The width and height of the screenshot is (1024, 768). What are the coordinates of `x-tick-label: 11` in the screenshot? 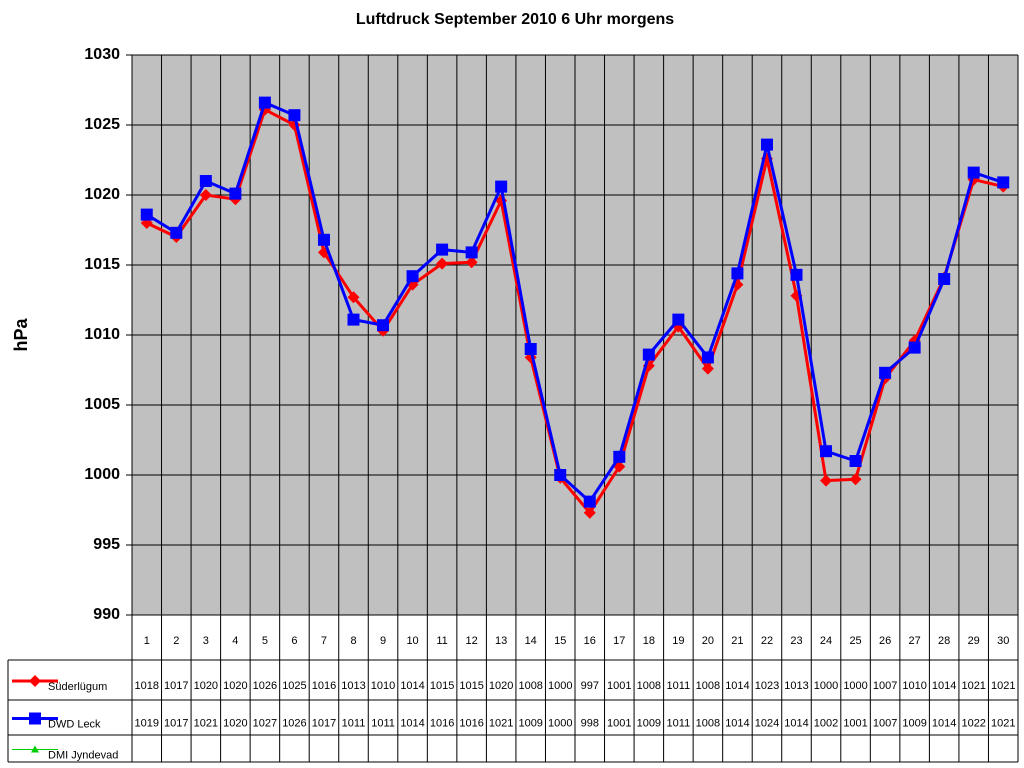 It's located at (441, 641).